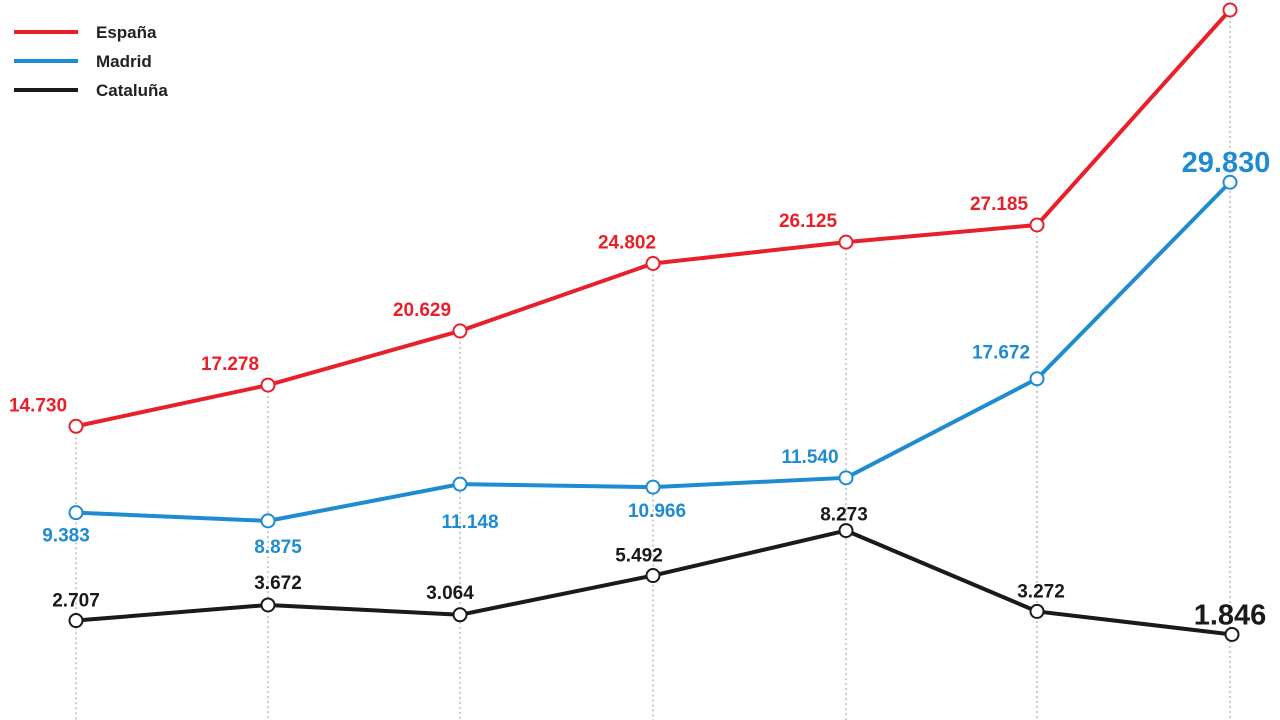 The image size is (1280, 720). Describe the element at coordinates (132, 90) in the screenshot. I see `legend-label-cataluna: Cataluña` at that location.